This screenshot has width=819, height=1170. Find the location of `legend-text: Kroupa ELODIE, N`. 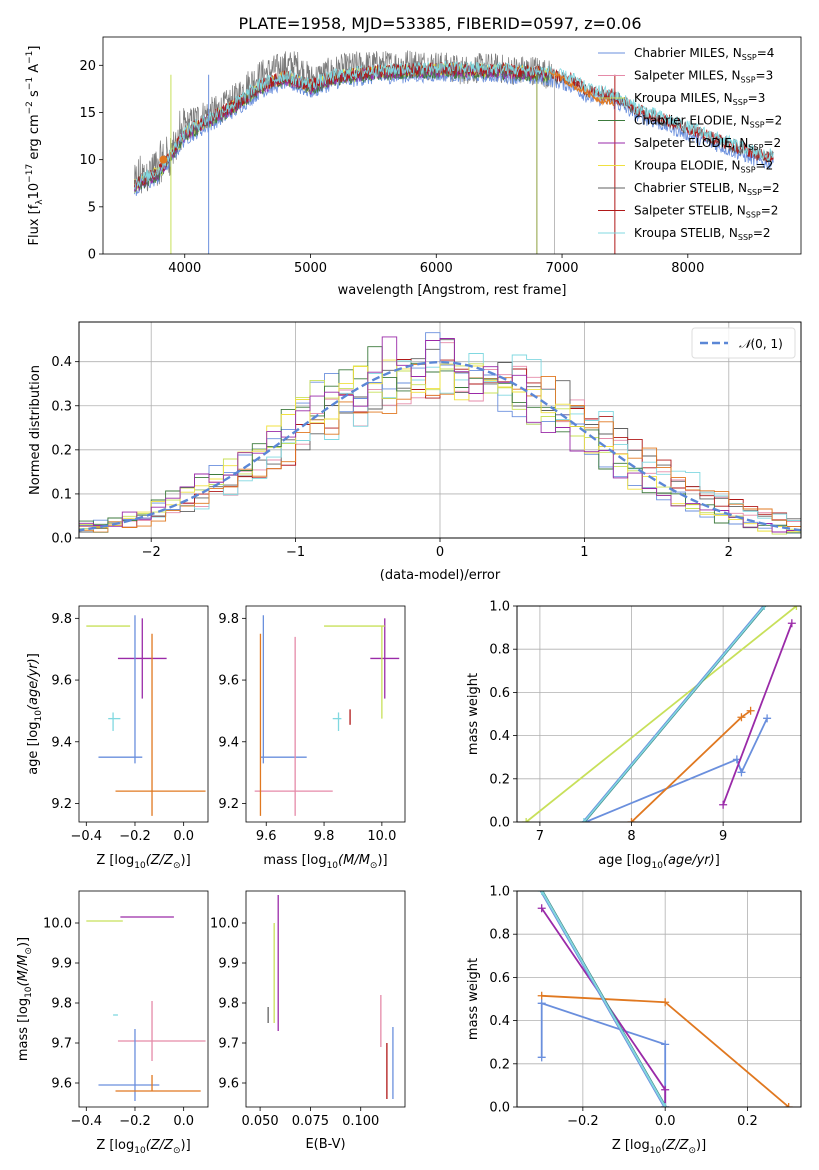

legend-text: Kroupa ELODIE, N is located at coordinates (687, 166).